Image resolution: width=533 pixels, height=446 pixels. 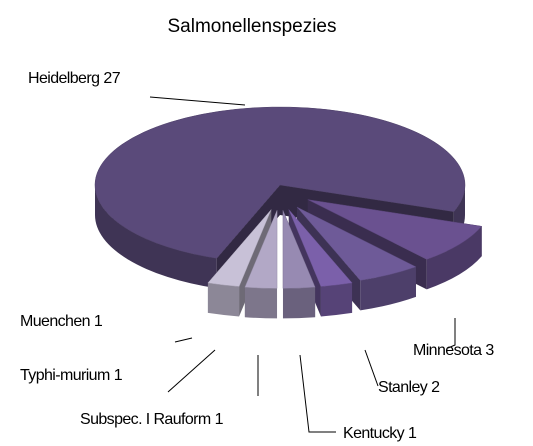 What do you see at coordinates (252, 26) in the screenshot?
I see `chart-title: Salmonellenspezies` at bounding box center [252, 26].